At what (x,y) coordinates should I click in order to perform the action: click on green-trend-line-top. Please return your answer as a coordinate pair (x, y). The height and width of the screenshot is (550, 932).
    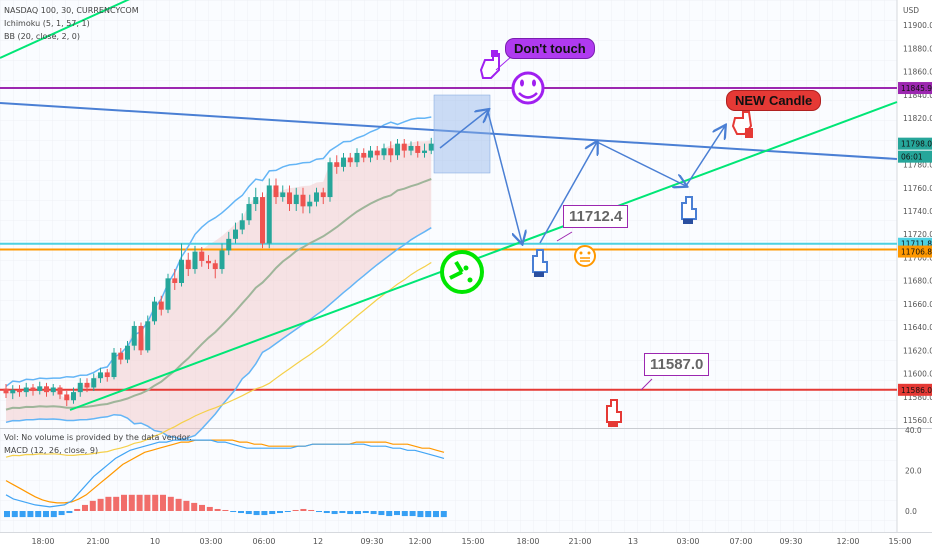
    Looking at the image, I should click on (66, 29).